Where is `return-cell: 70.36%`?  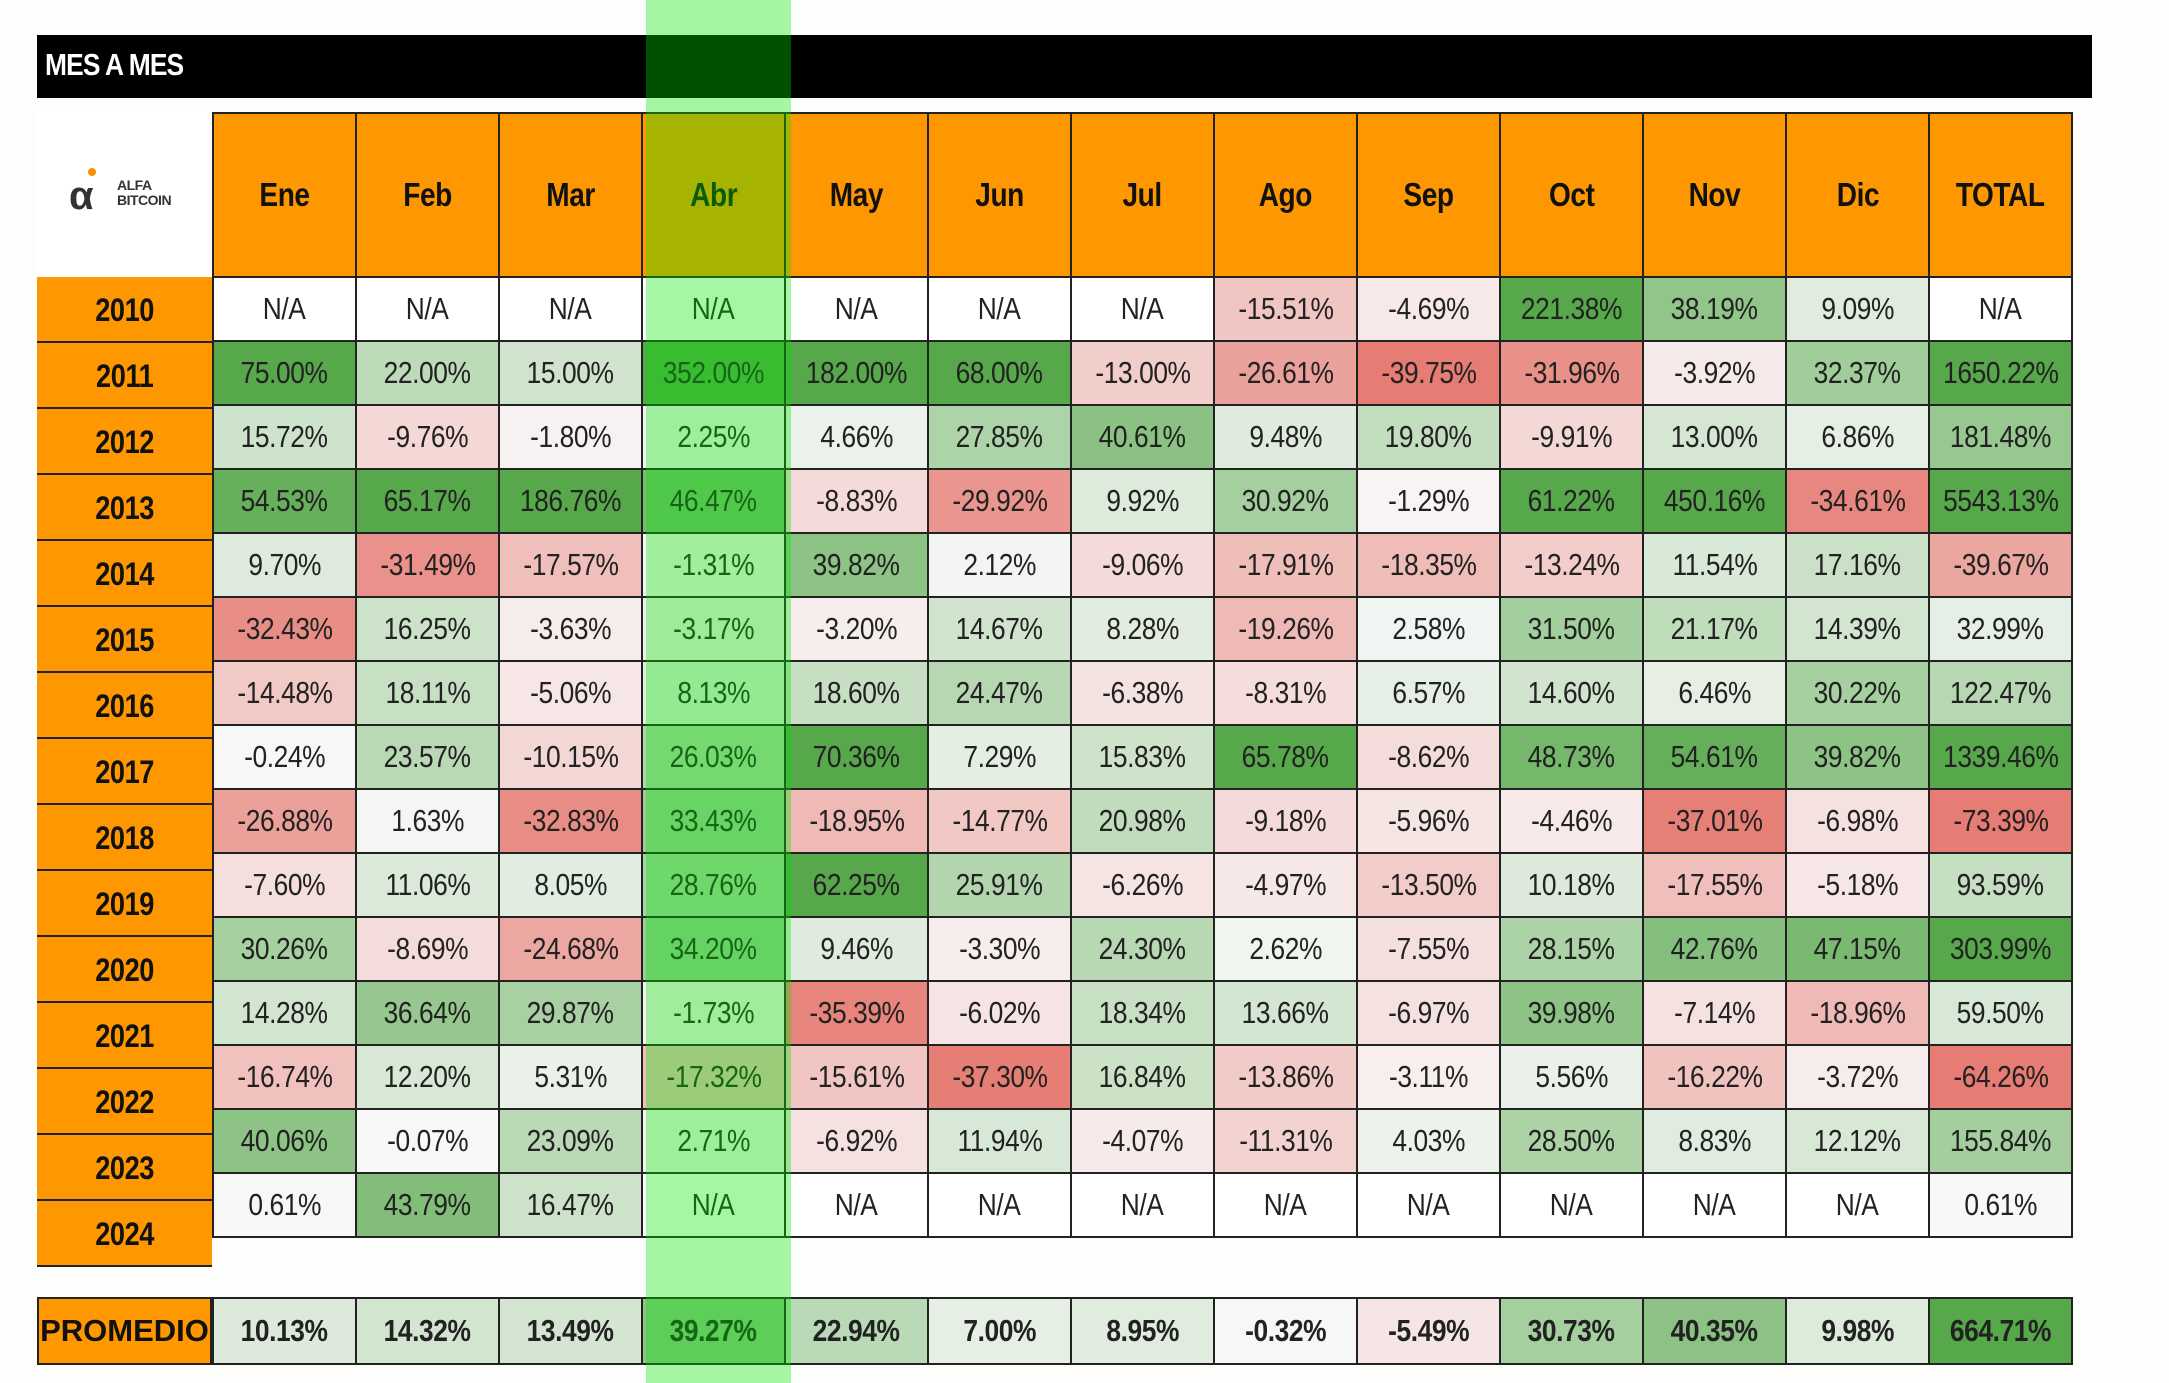
return-cell: 70.36% is located at coordinates (856, 757).